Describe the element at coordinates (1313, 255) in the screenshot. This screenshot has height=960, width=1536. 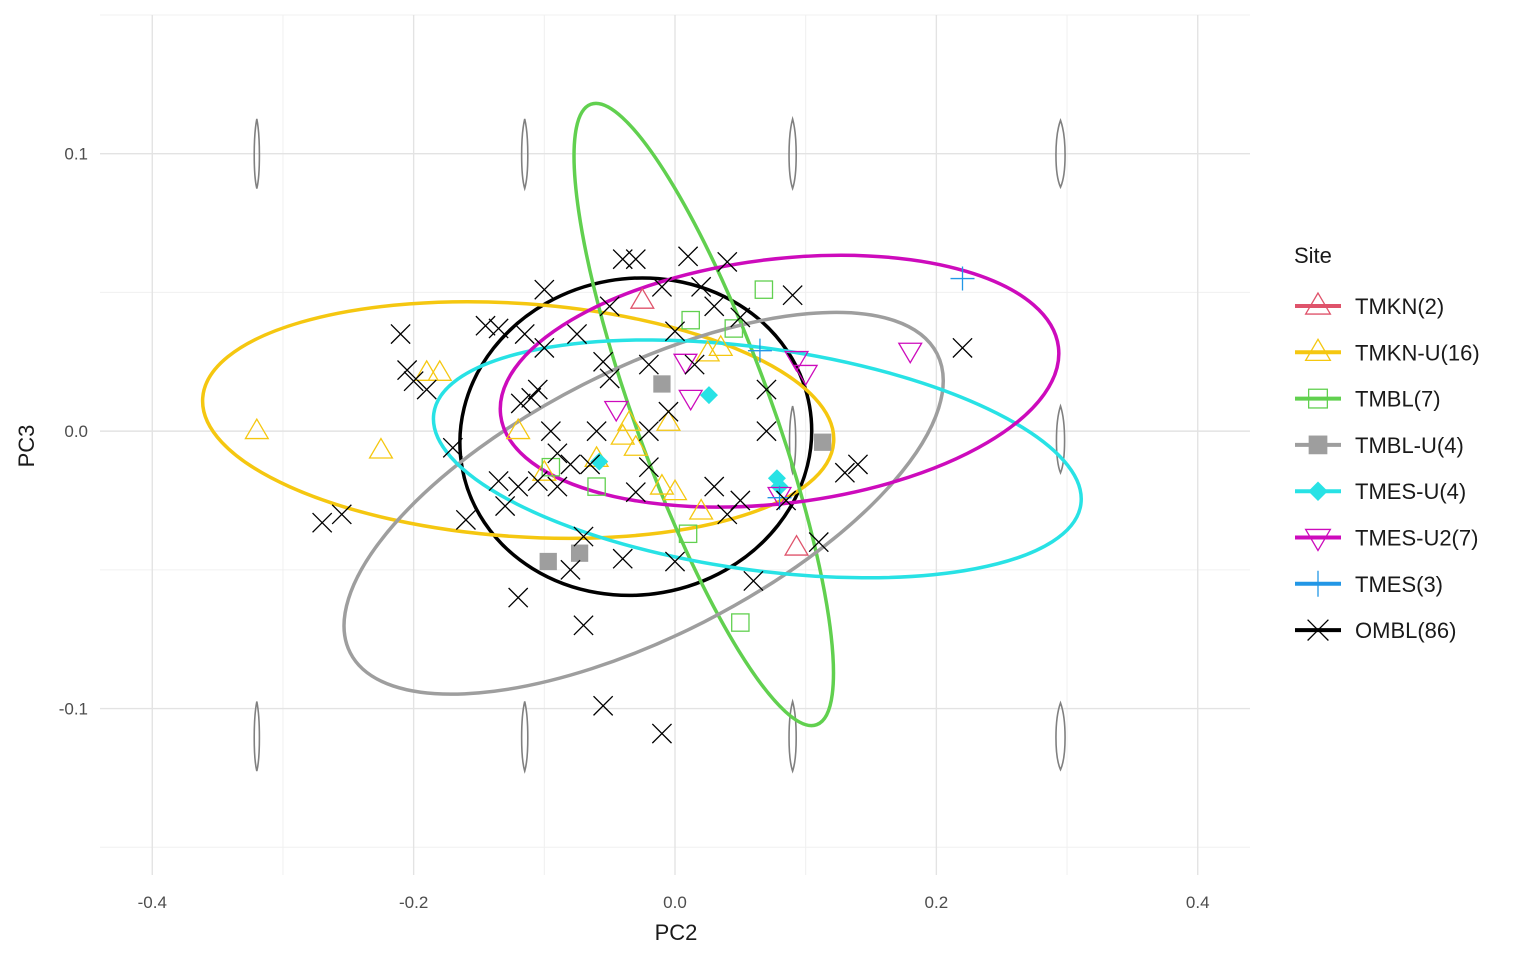
I see `legend-title: Site` at that location.